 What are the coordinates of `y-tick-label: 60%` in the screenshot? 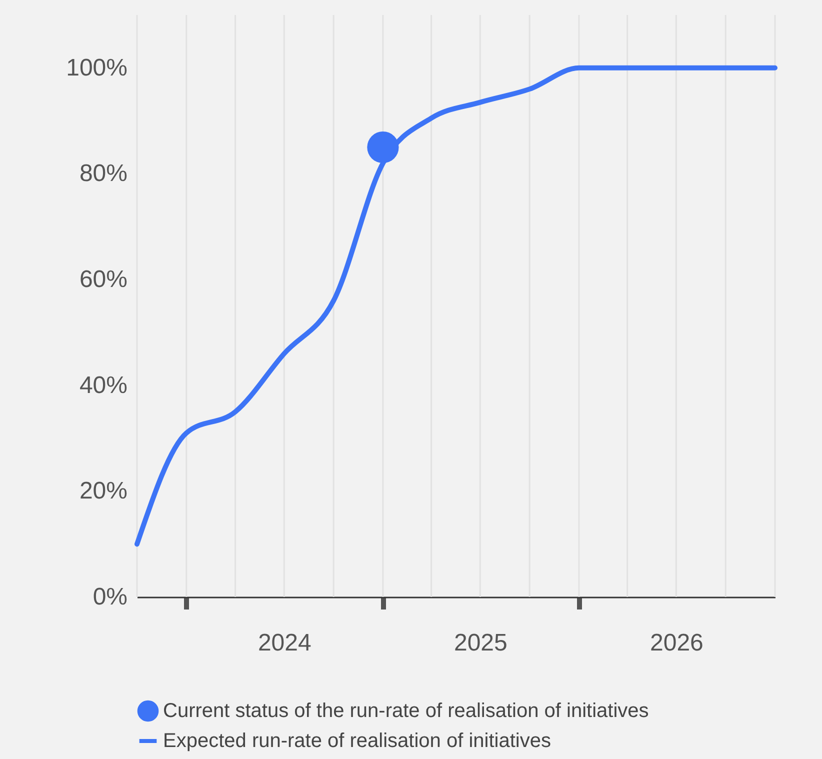 It's located at (103, 280).